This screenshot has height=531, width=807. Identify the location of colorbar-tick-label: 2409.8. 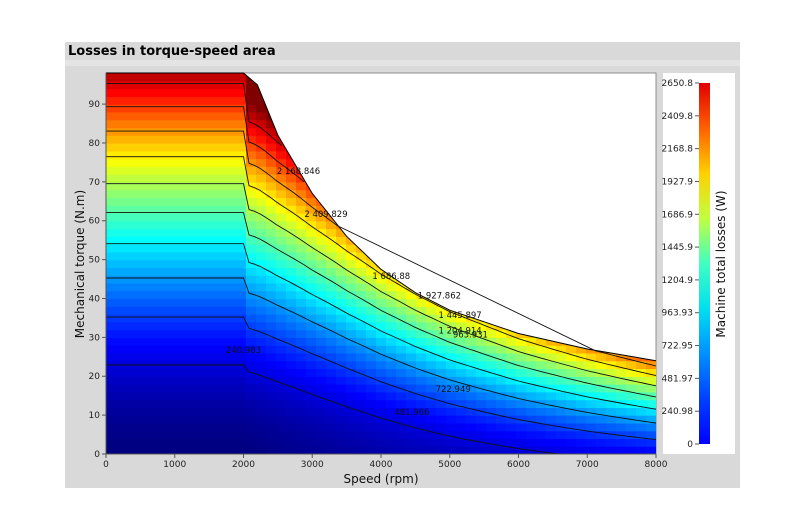
(678, 117).